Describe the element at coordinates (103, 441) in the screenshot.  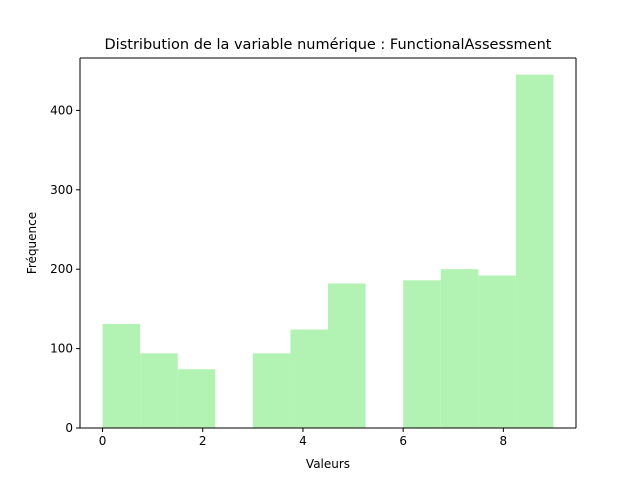
I see `x-tick-label: 0` at that location.